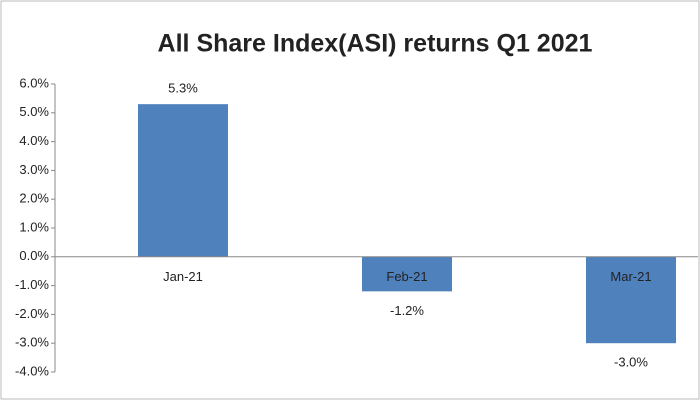  What do you see at coordinates (34, 169) in the screenshot?
I see `y-tick-label: 3.0%` at bounding box center [34, 169].